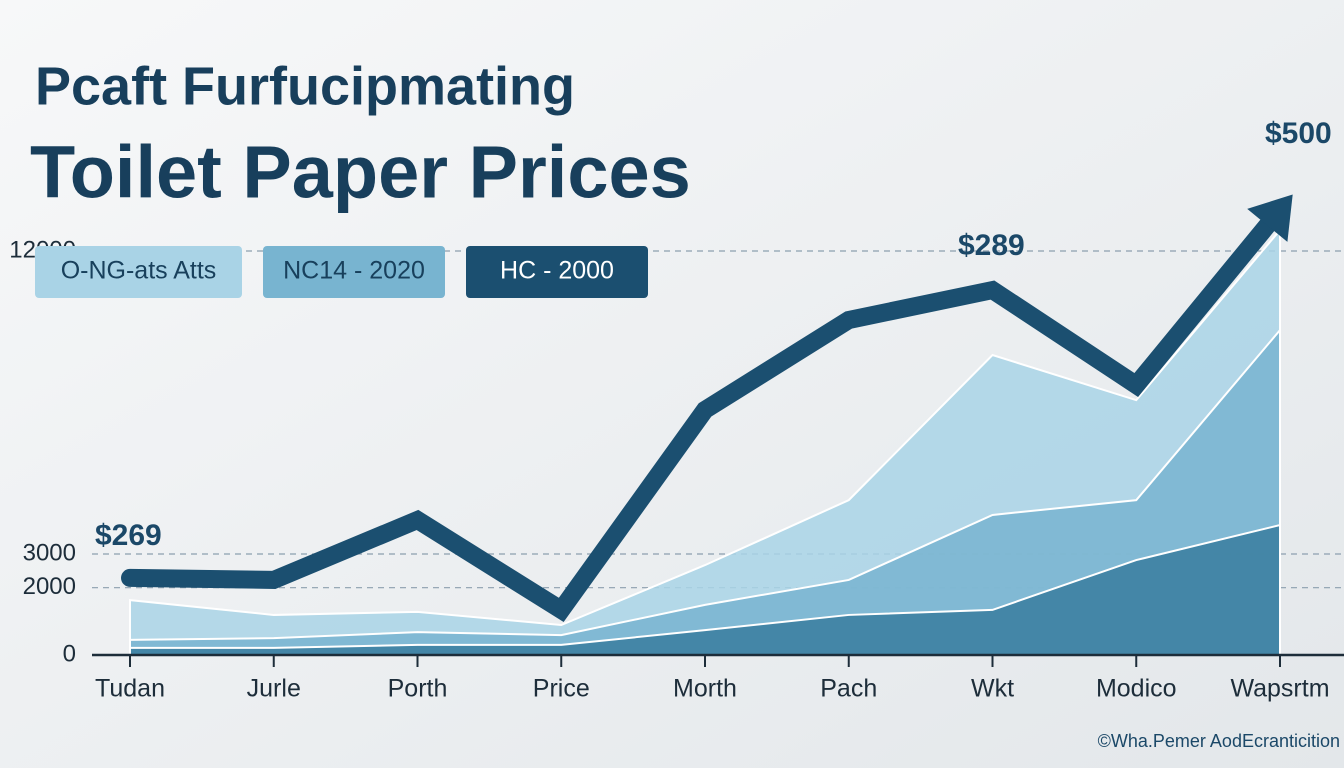 Image resolution: width=1344 pixels, height=768 pixels. I want to click on annotation: $500, so click(1298, 133).